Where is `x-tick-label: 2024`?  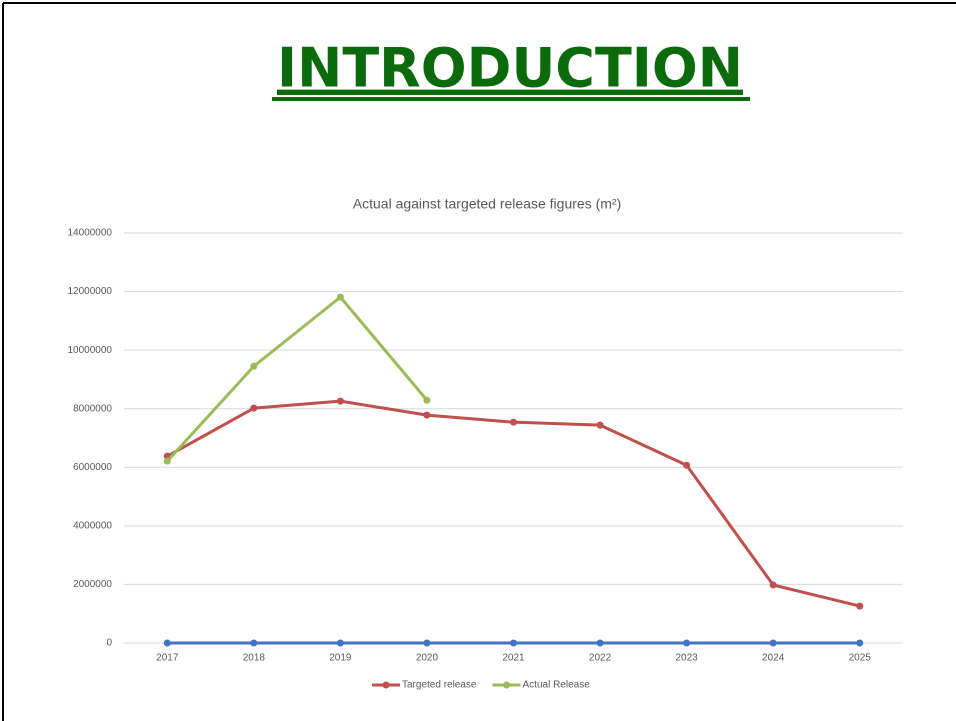 x-tick-label: 2024 is located at coordinates (773, 658).